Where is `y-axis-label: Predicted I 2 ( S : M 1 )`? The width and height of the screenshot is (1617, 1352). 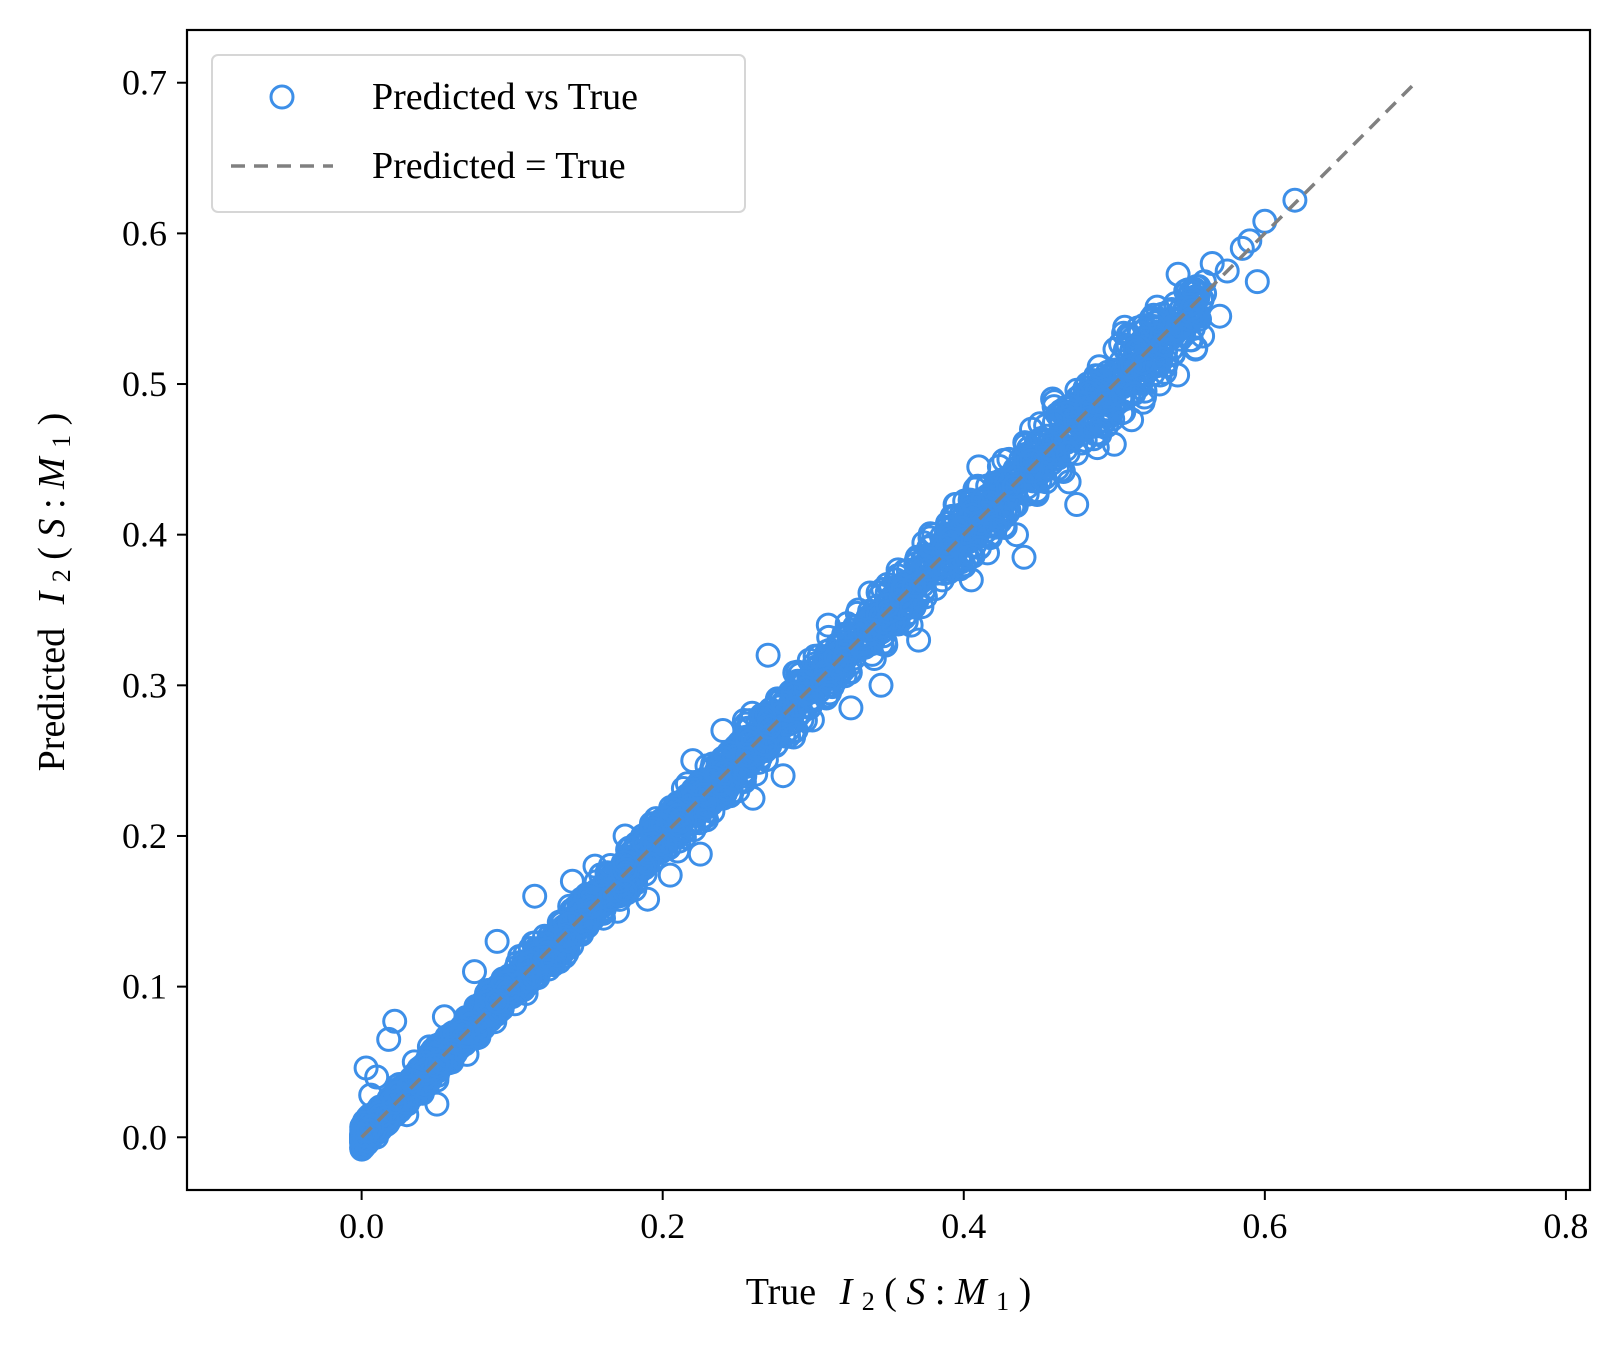
y-axis-label: Predicted I 2 ( S : M 1 ) is located at coordinates (55, 592).